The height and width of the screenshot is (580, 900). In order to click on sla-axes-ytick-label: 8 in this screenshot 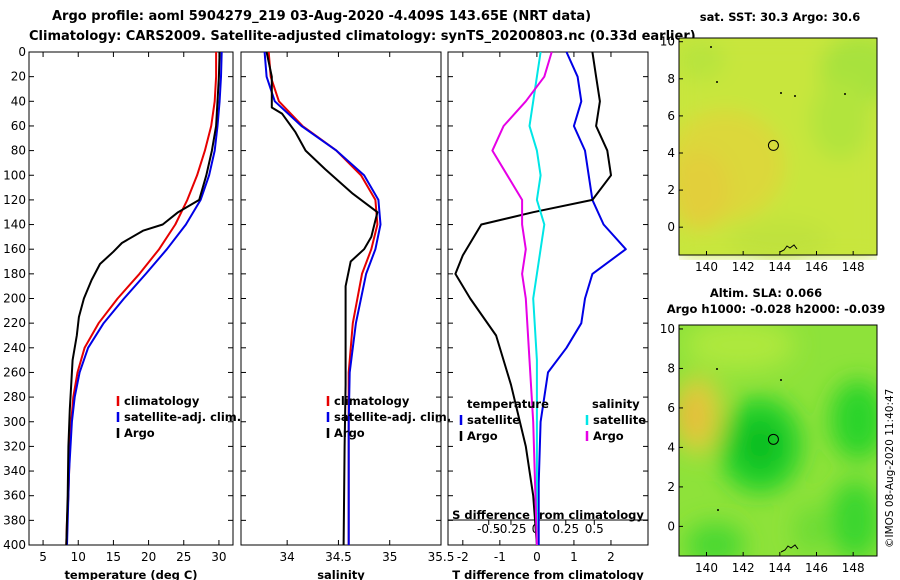, I will do `click(671, 368)`.